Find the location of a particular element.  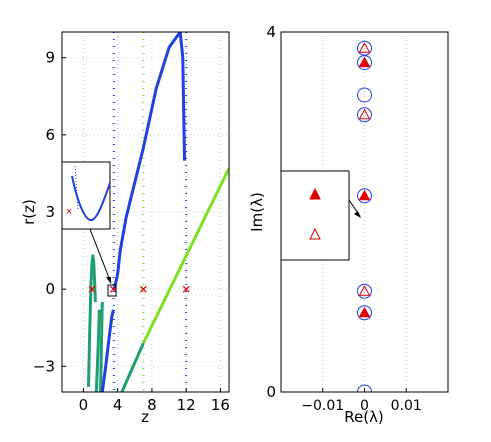

left-x-tick-label: 0 is located at coordinates (84, 405).